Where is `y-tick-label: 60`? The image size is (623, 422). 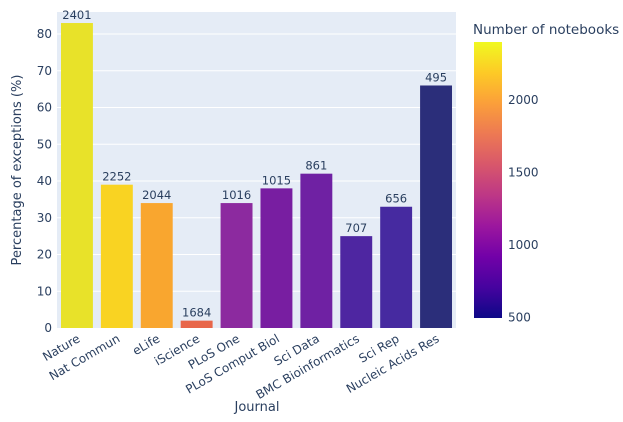 y-tick-label: 60 is located at coordinates (44, 108).